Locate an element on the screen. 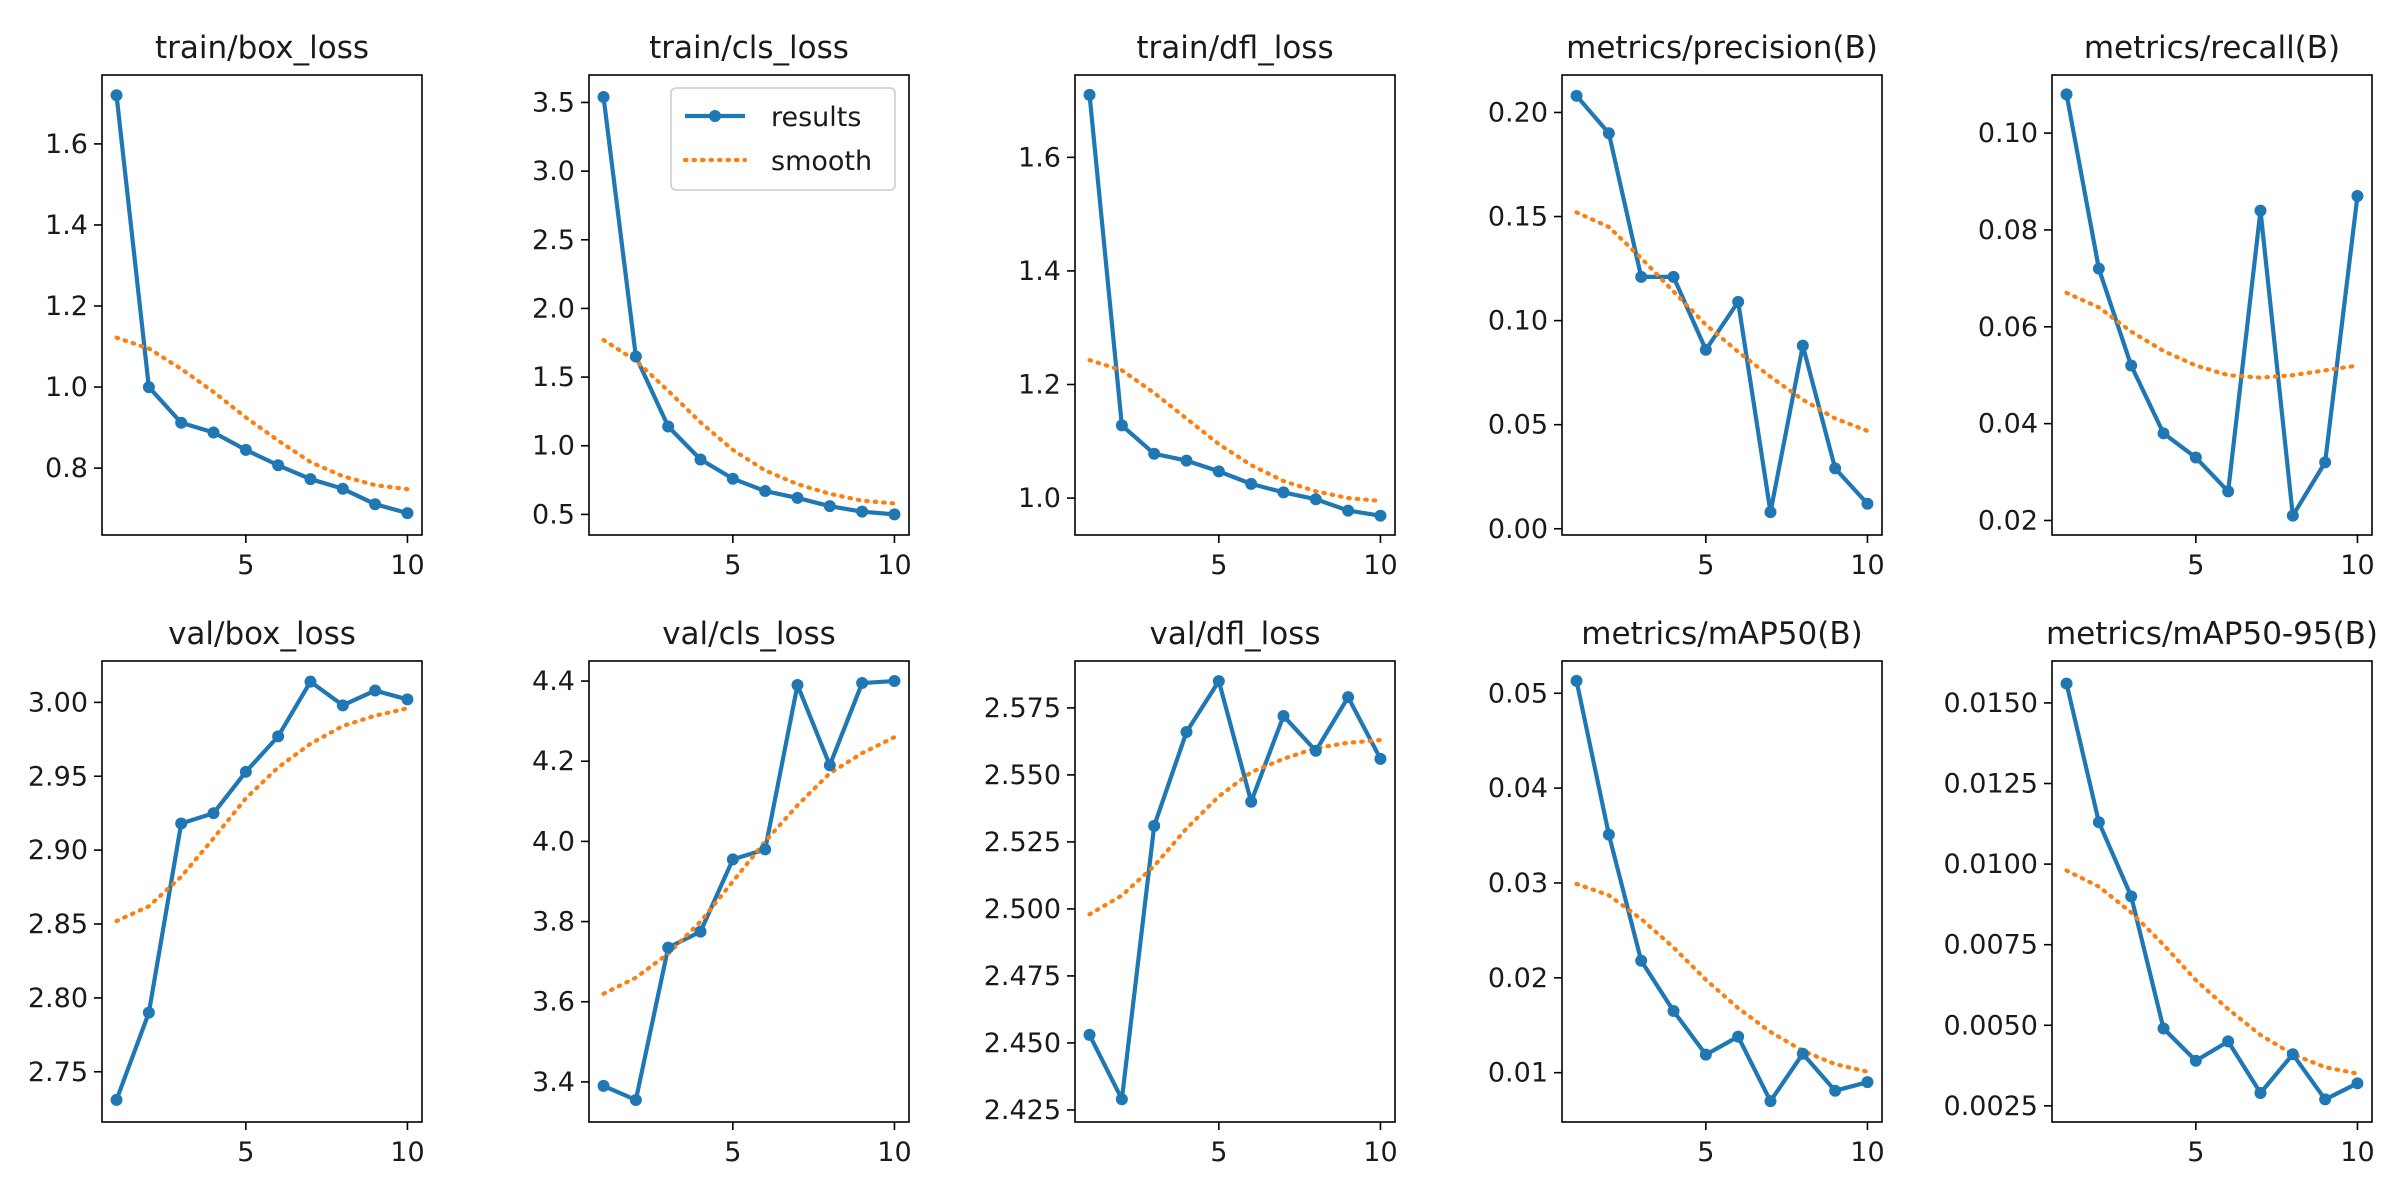 Image resolution: width=2400 pixels, height=1200 pixels. y-tick-label: 0.10 is located at coordinates (1518, 321).